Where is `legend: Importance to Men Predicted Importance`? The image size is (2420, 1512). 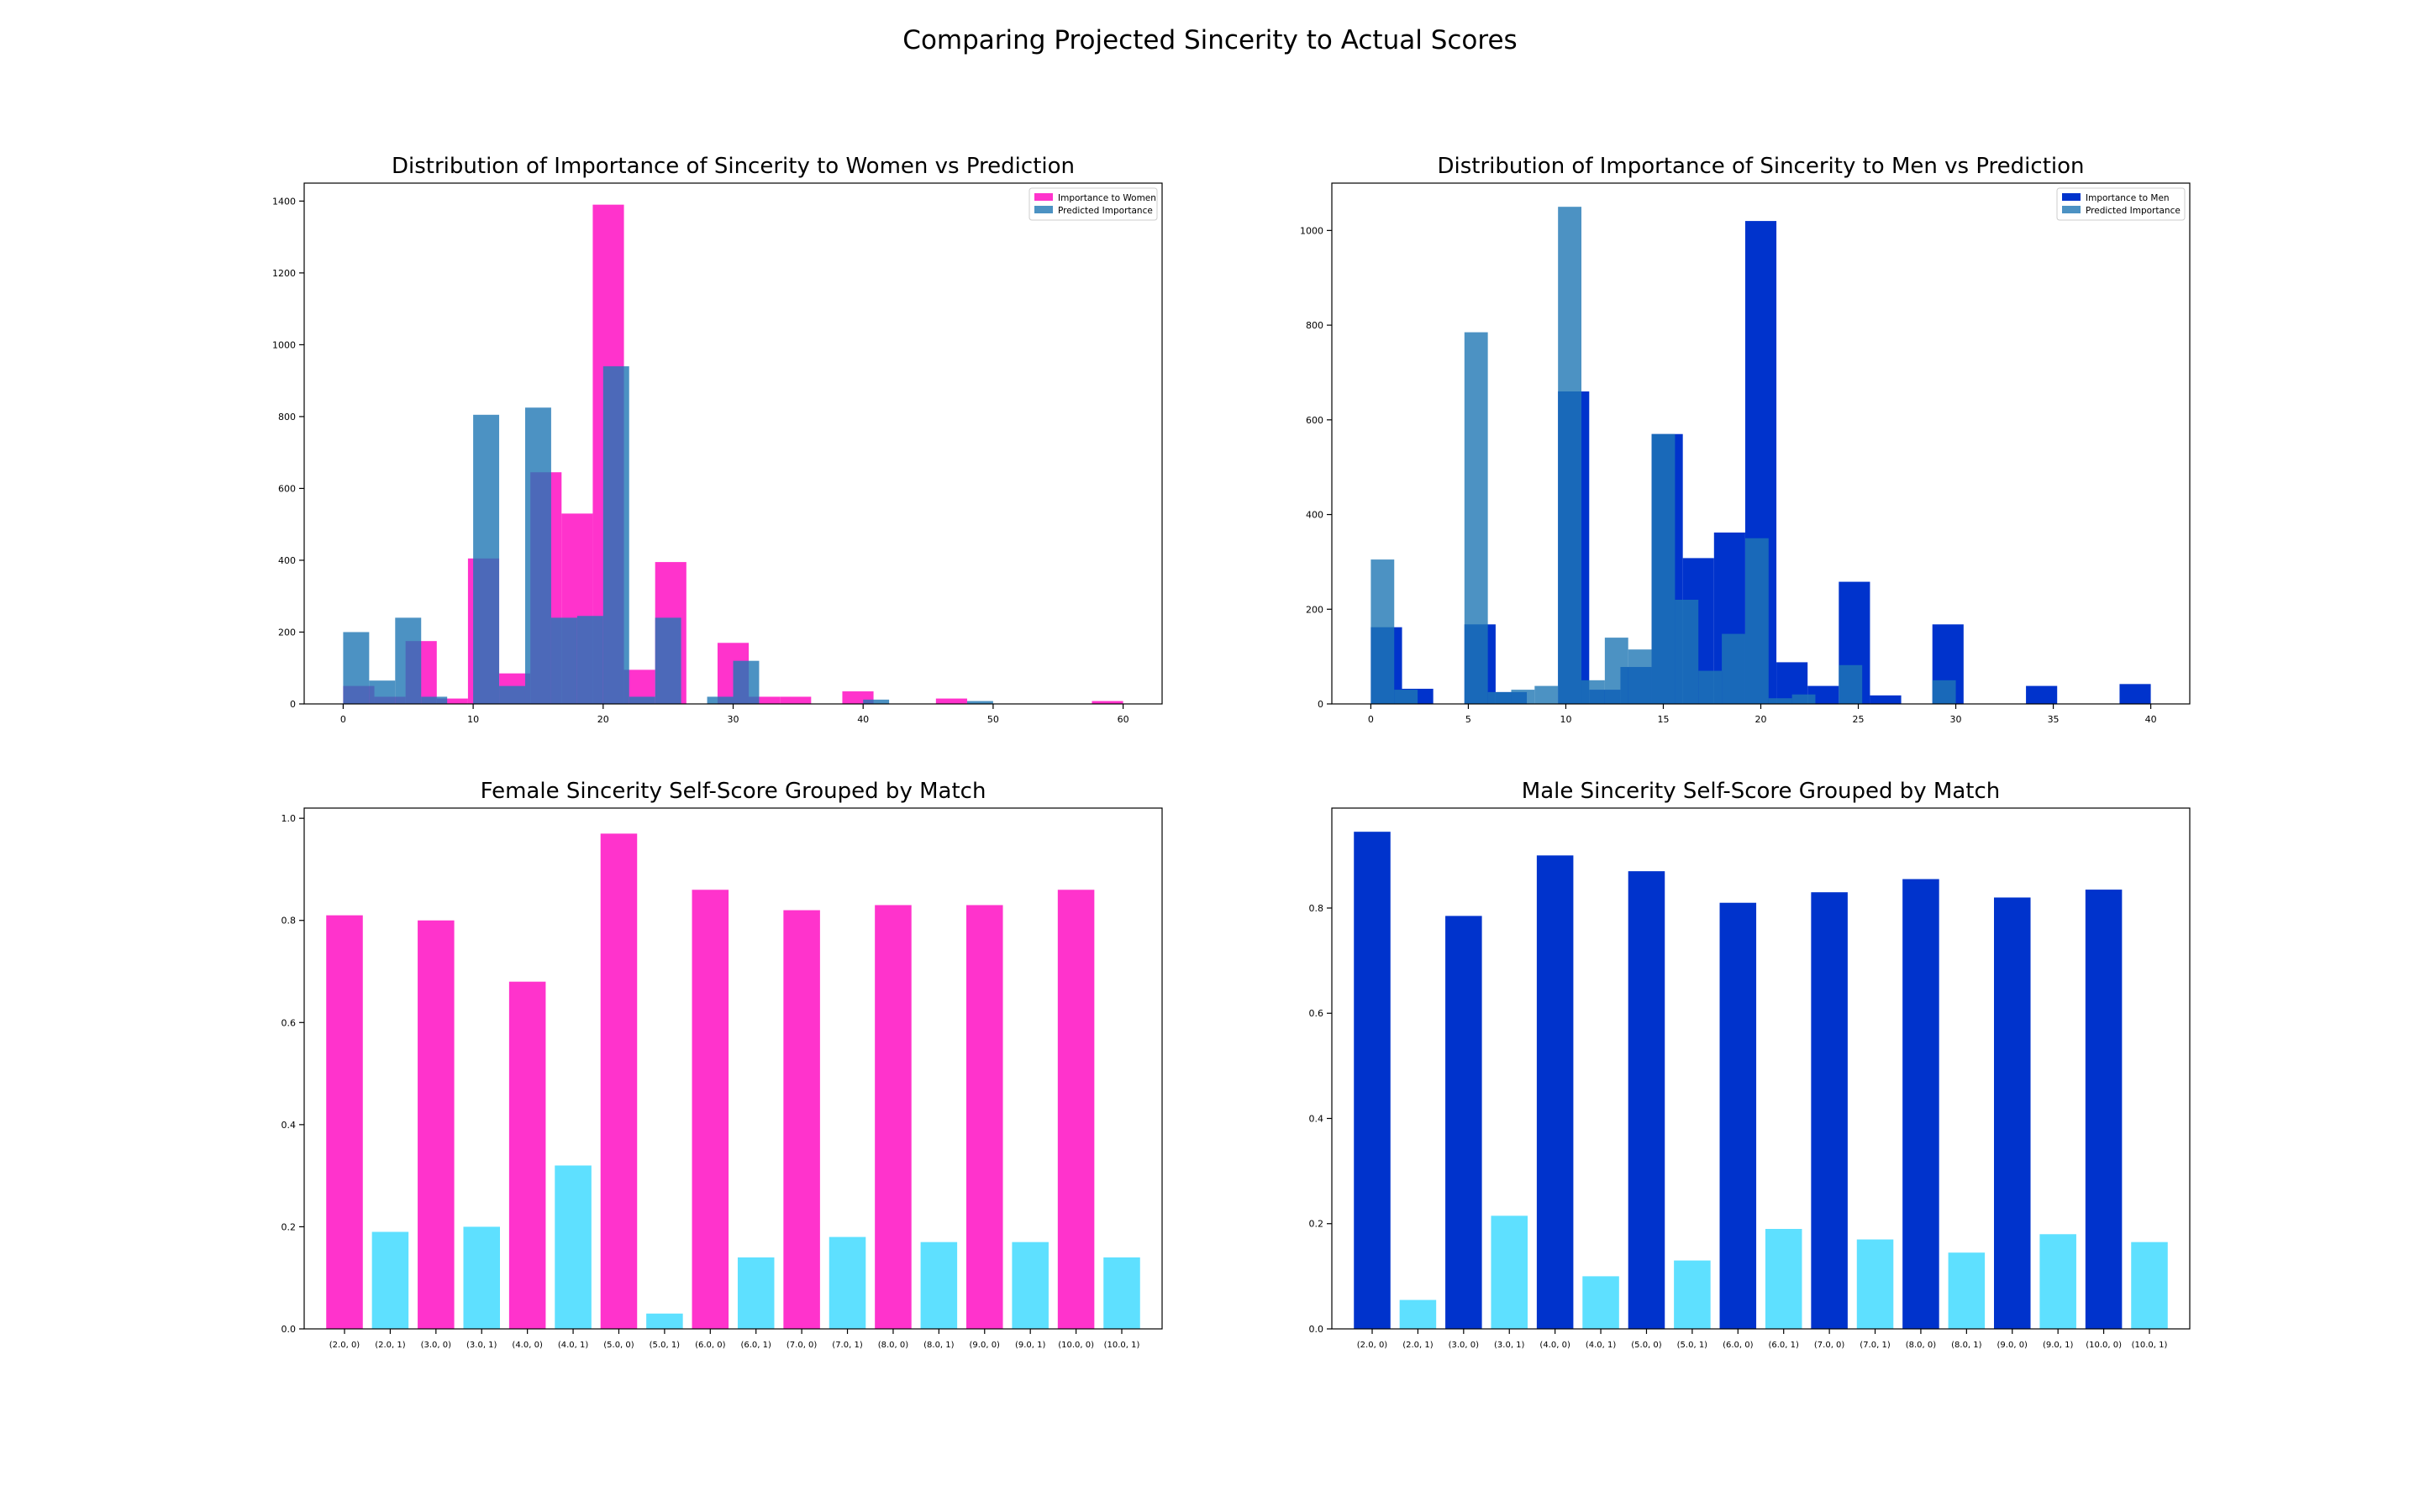
legend: Importance to Men Predicted Importance is located at coordinates (2121, 204).